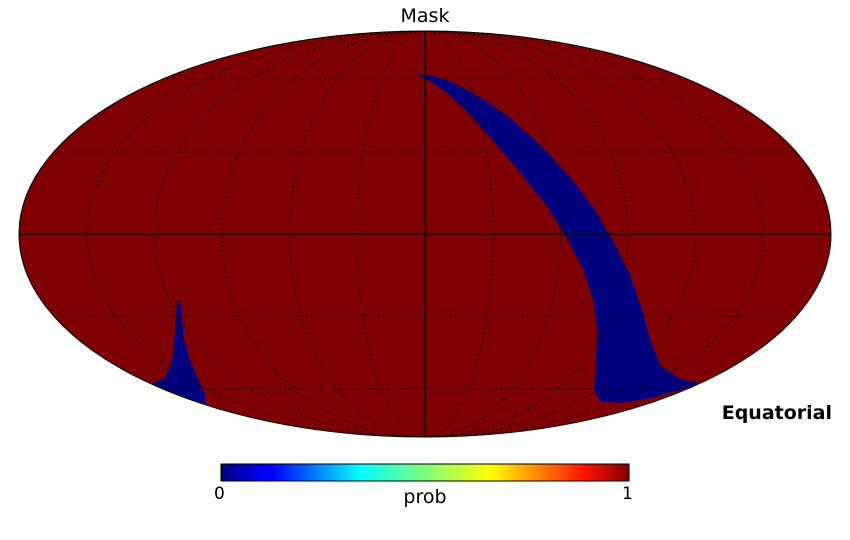 This screenshot has width=850, height=540. What do you see at coordinates (627, 494) in the screenshot?
I see `colorbar-max-label: 1` at bounding box center [627, 494].